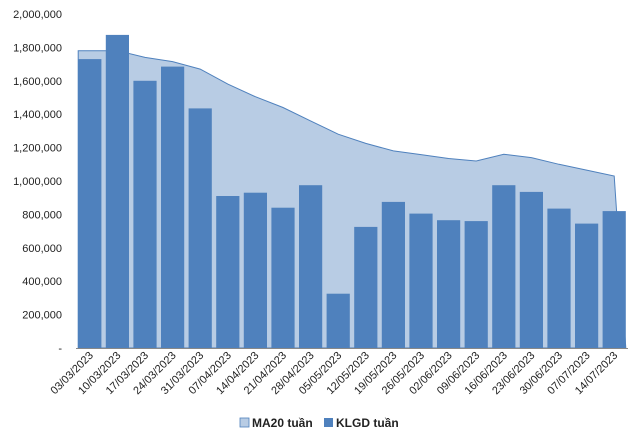  I want to click on y-tick-label: 200,000, so click(42, 316).